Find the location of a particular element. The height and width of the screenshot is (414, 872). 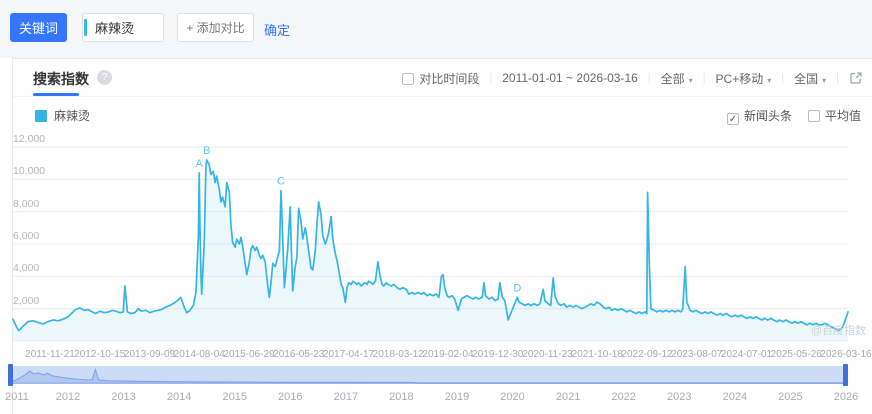

series-swatch is located at coordinates (41, 115).